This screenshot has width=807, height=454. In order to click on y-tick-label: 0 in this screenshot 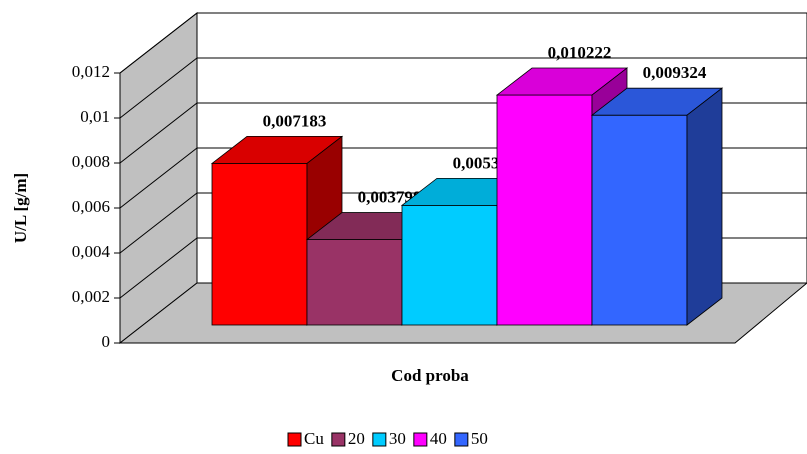, I will do `click(106, 341)`.